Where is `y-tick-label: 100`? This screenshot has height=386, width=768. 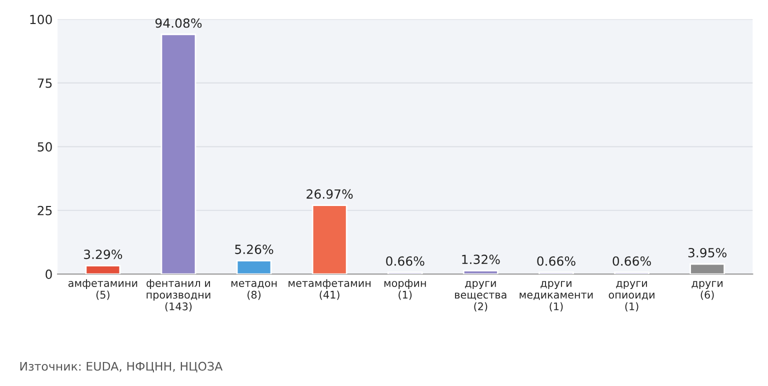 y-tick-label: 100 is located at coordinates (41, 19).